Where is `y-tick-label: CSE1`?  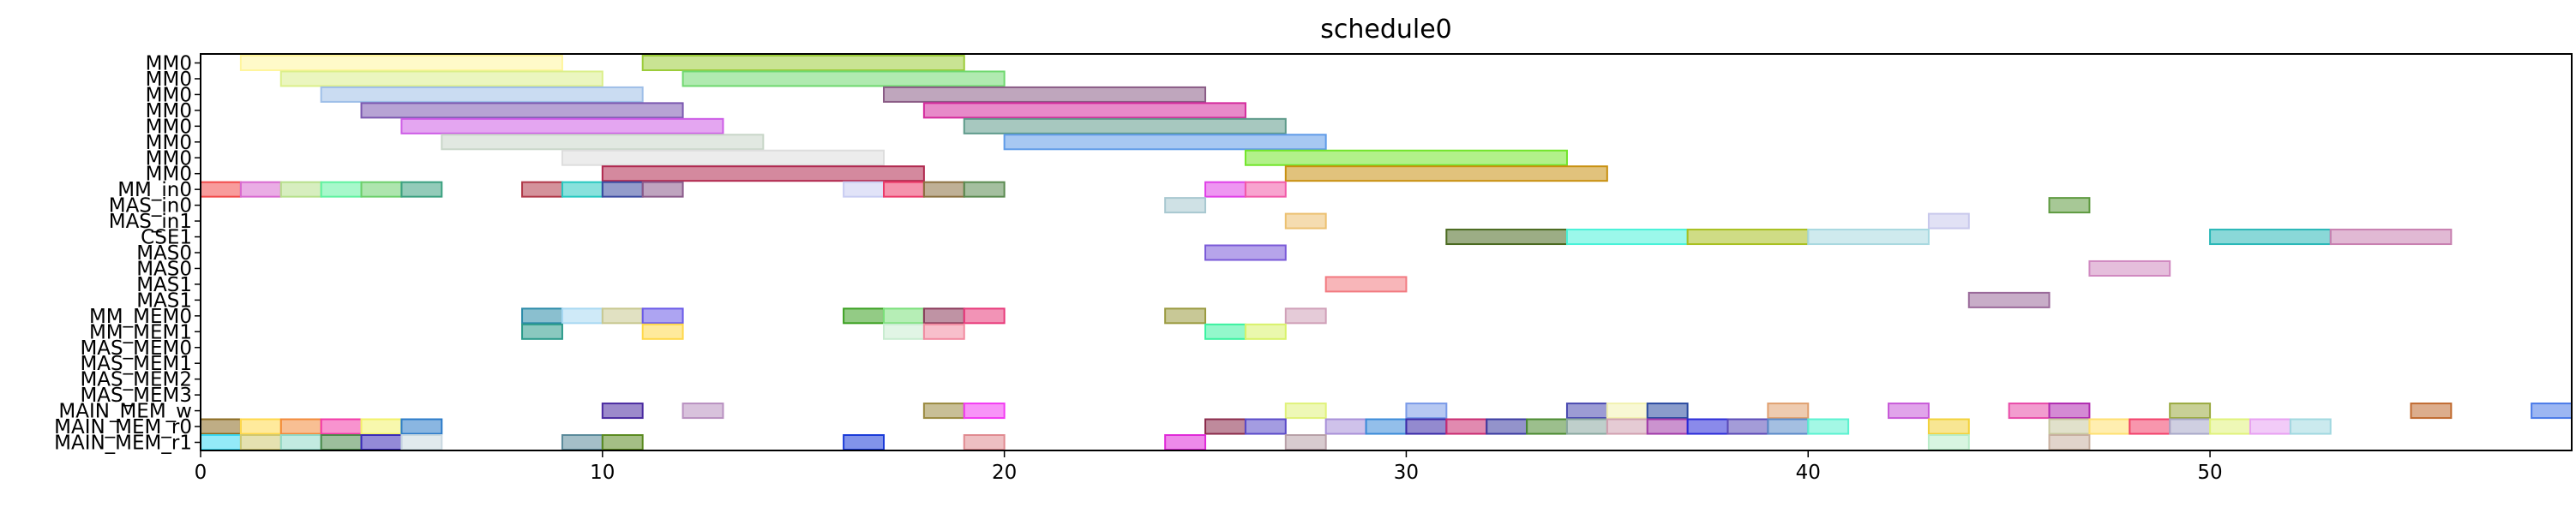 y-tick-label: CSE1 is located at coordinates (166, 238).